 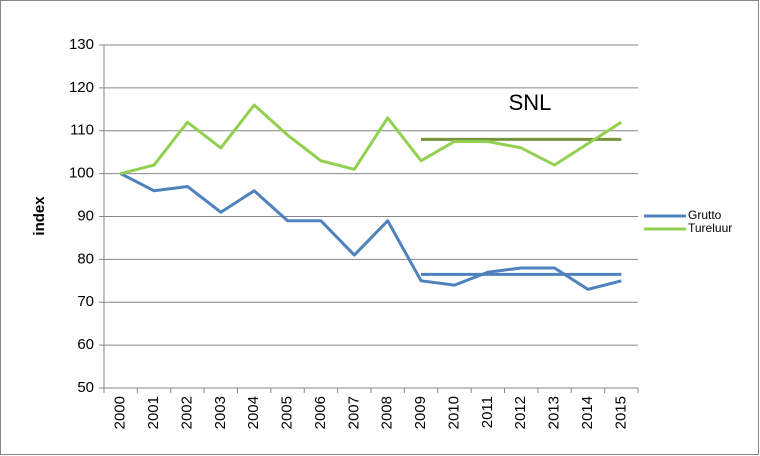 I want to click on x-tick-label: 2010, so click(x=453, y=412).